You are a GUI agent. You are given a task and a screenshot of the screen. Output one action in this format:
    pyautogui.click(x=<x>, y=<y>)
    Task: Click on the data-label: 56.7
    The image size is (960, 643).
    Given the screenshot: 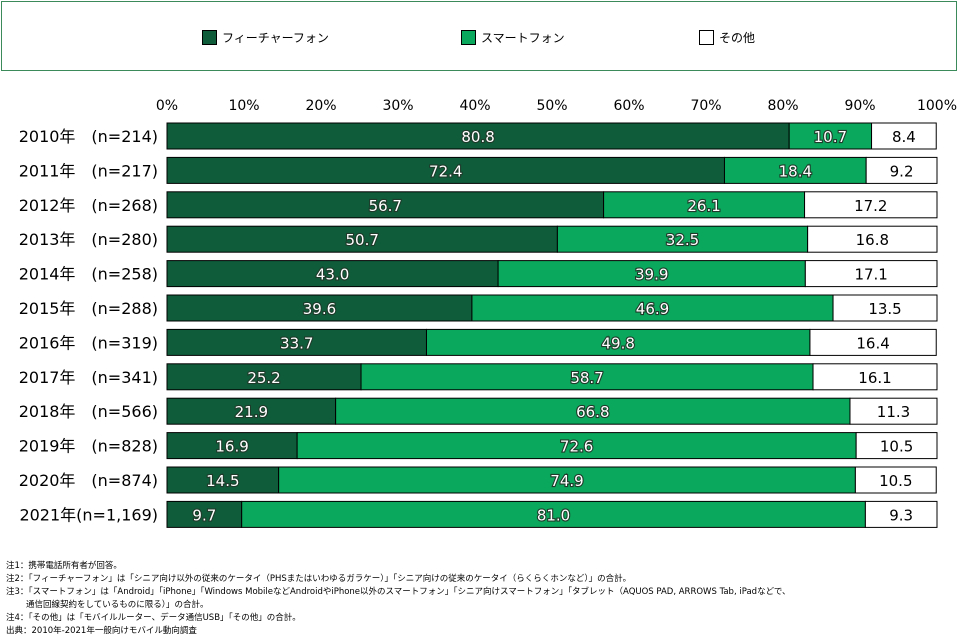 What is the action you would take?
    pyautogui.click(x=385, y=206)
    